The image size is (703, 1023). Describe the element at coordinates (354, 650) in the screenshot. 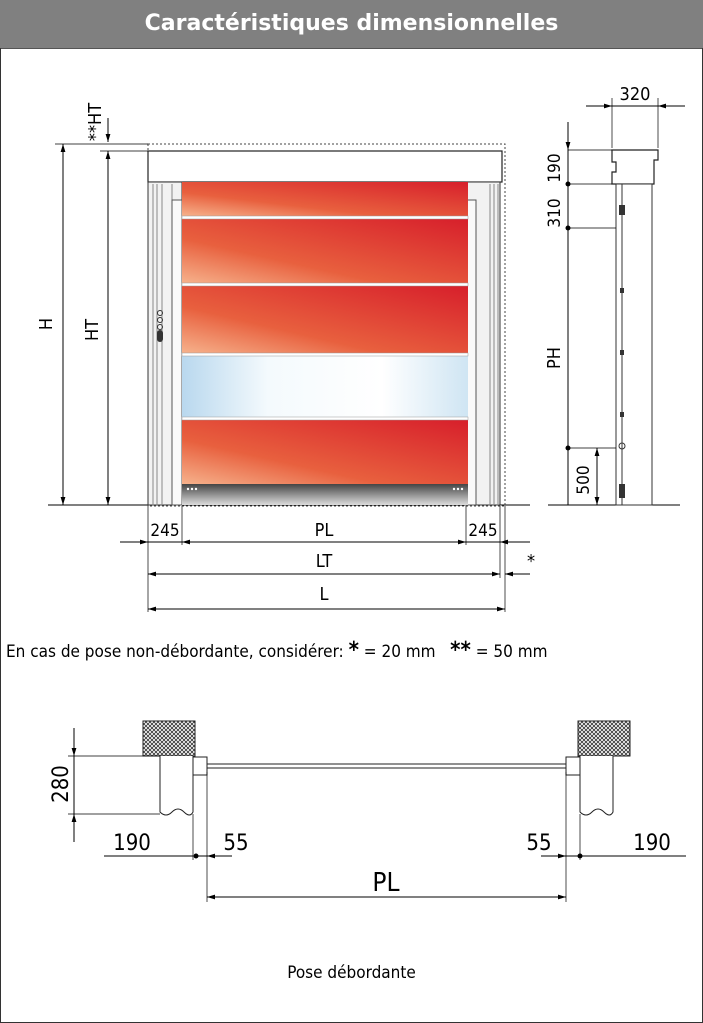

I see `note-single-star: *` at that location.